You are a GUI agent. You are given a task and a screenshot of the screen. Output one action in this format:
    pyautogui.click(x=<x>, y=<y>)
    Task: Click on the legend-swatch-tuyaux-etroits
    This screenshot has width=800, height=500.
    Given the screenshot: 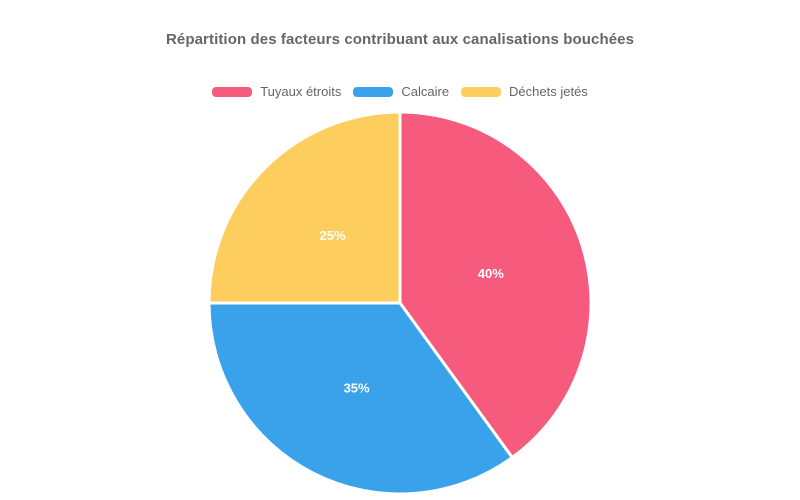 What is the action you would take?
    pyautogui.click(x=232, y=91)
    